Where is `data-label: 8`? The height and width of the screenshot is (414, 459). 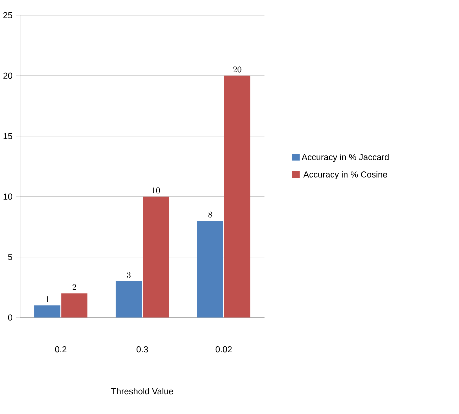
data-label: 8 is located at coordinates (210, 215).